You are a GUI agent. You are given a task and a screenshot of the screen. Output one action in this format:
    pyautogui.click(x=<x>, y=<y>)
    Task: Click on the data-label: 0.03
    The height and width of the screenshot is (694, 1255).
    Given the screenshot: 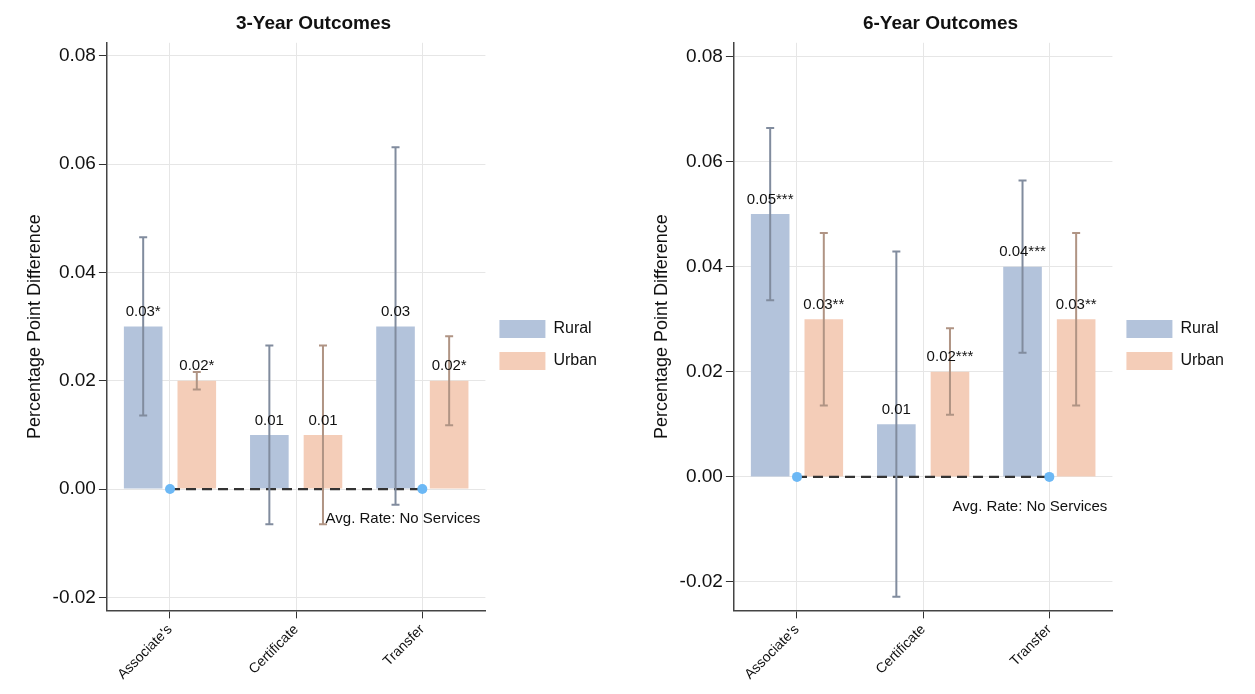 What is the action you would take?
    pyautogui.click(x=395, y=311)
    